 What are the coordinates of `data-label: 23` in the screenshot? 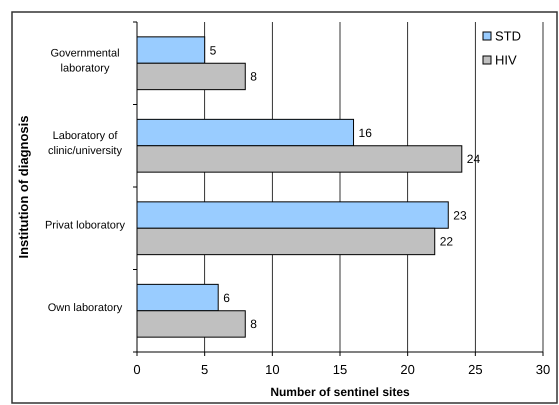 It's located at (460, 215).